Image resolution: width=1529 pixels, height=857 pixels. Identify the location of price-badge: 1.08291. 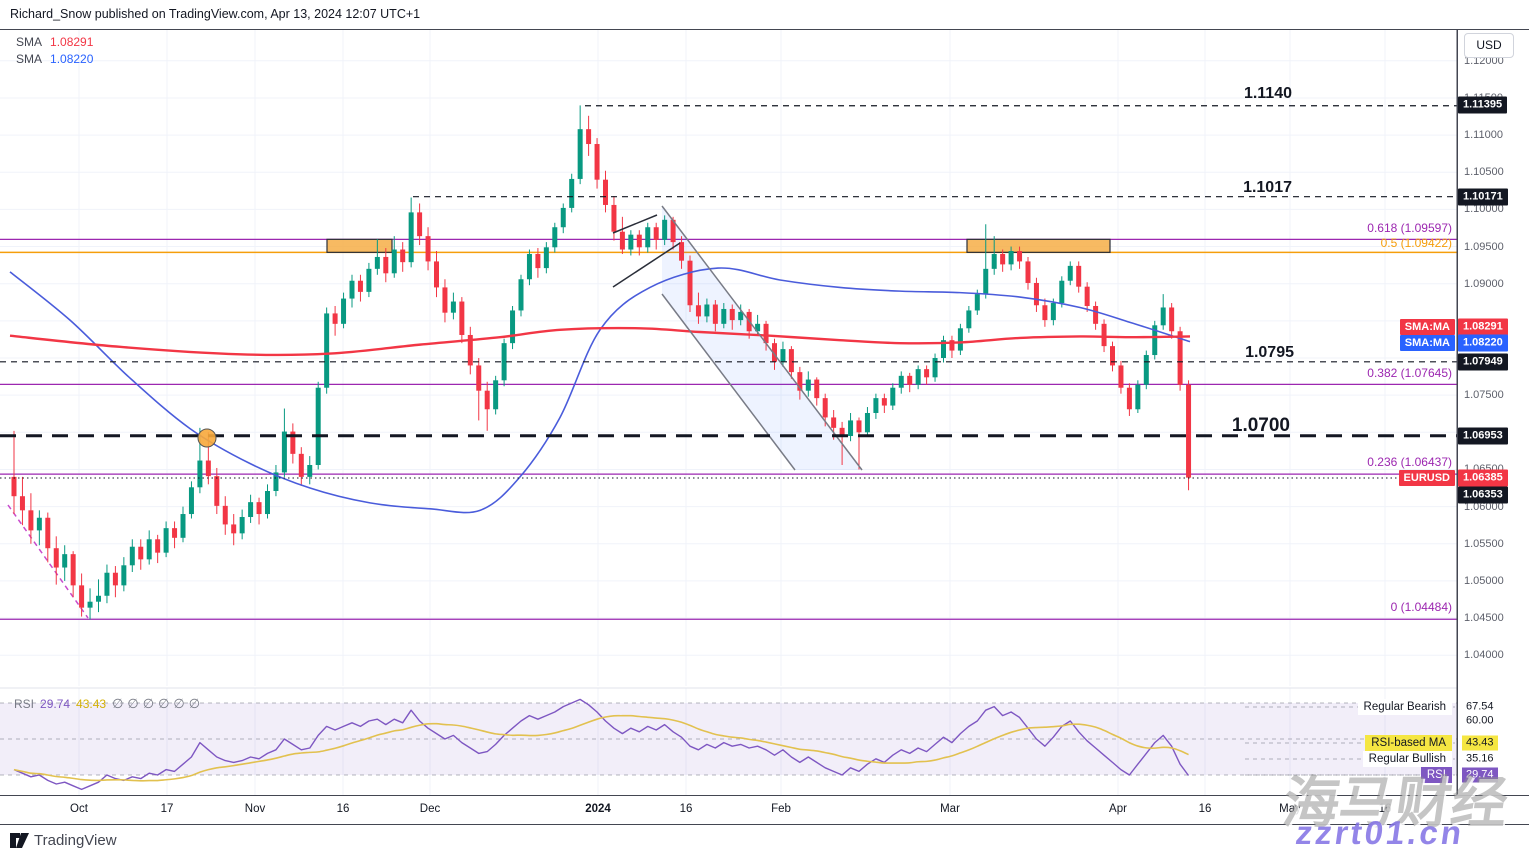
(1483, 327).